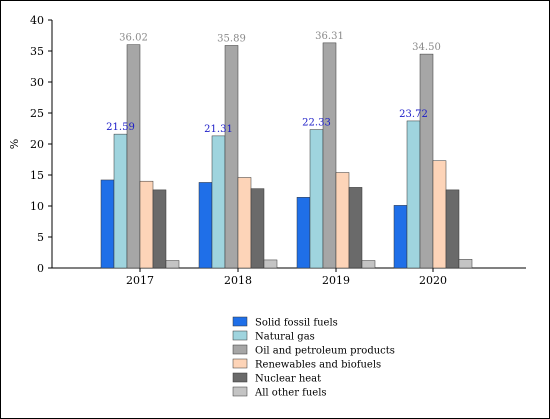  I want to click on bar-renewables-and-biofuels-2020, so click(439, 214).